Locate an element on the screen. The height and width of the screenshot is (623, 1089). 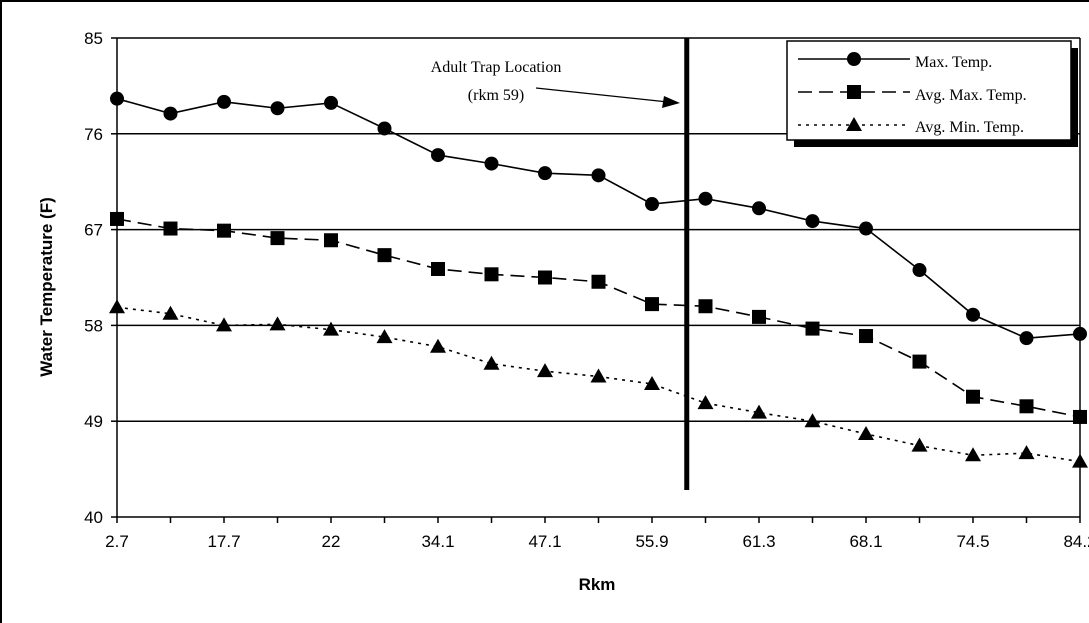
trap-marker is located at coordinates (612, 264).